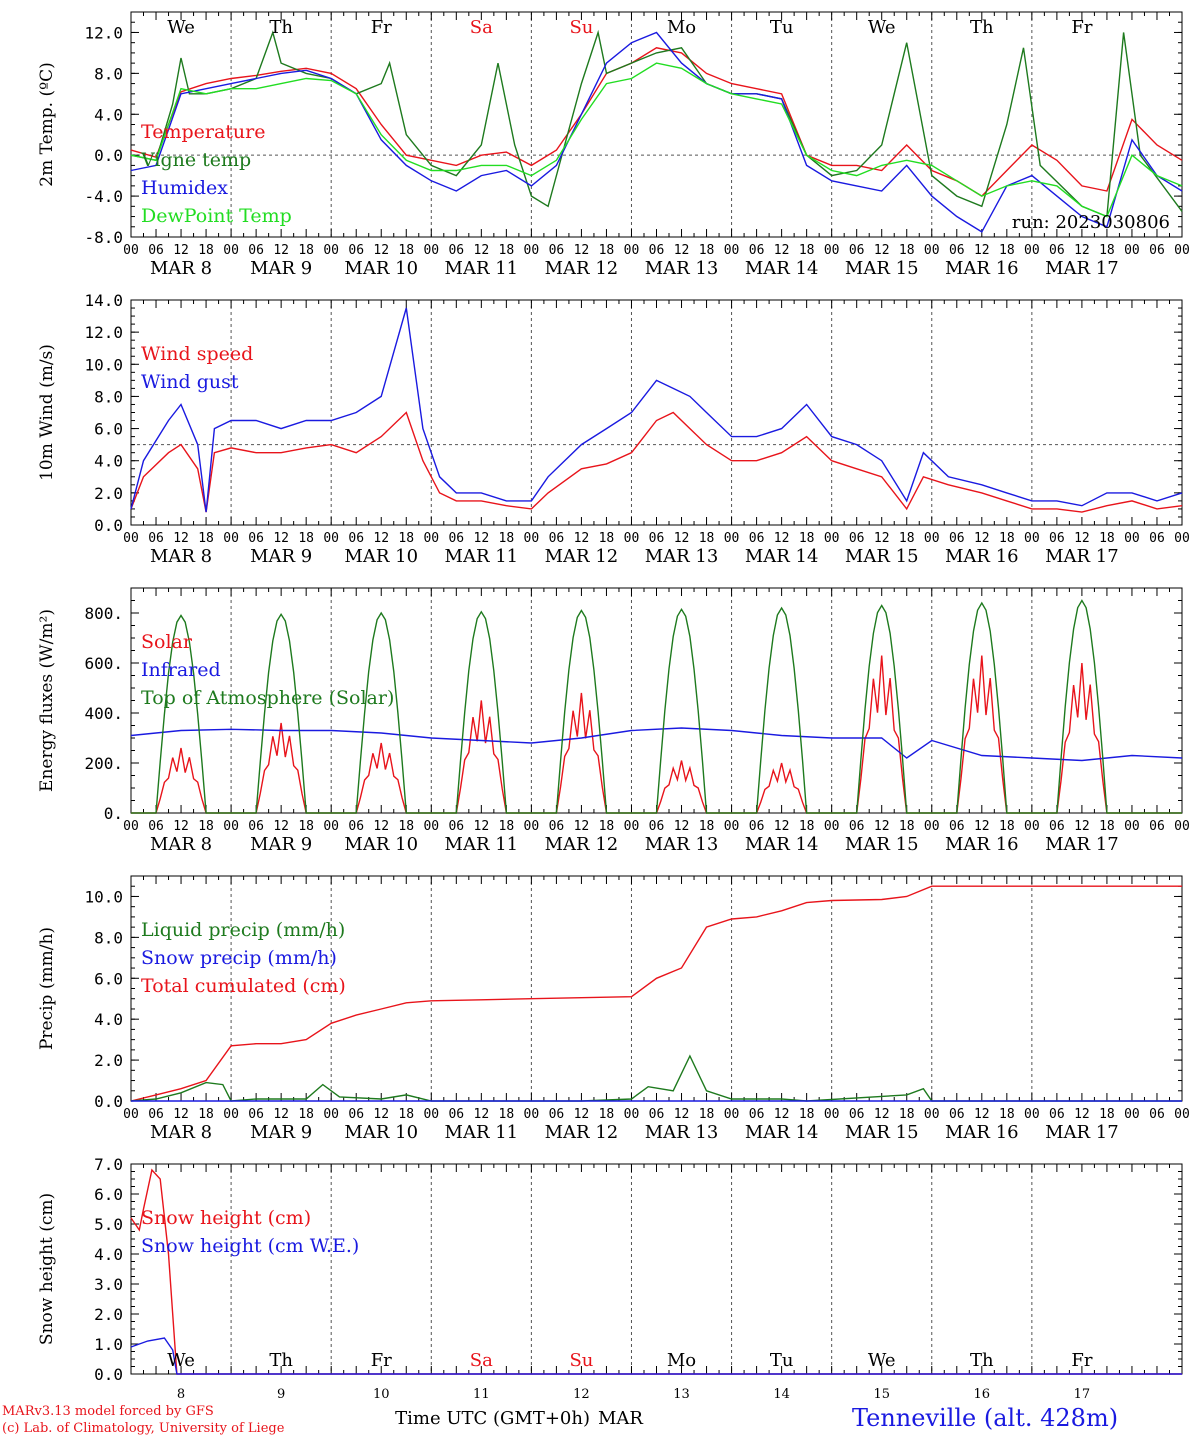 The width and height of the screenshot is (1194, 1440). Describe the element at coordinates (167, 642) in the screenshot. I see `legend-entry: Solar` at that location.